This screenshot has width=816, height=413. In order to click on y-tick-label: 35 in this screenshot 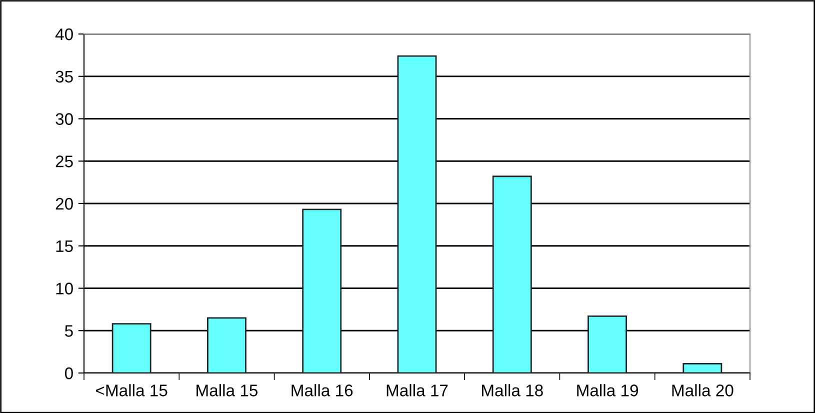, I will do `click(64, 76)`.